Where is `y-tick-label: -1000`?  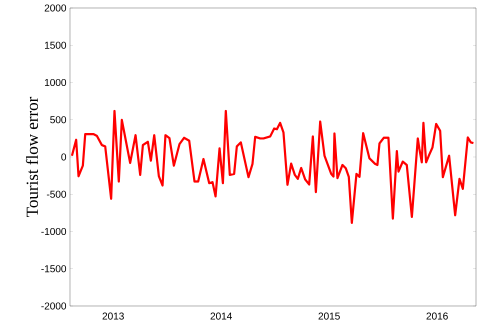 y-tick-label: -1000 is located at coordinates (53, 232).